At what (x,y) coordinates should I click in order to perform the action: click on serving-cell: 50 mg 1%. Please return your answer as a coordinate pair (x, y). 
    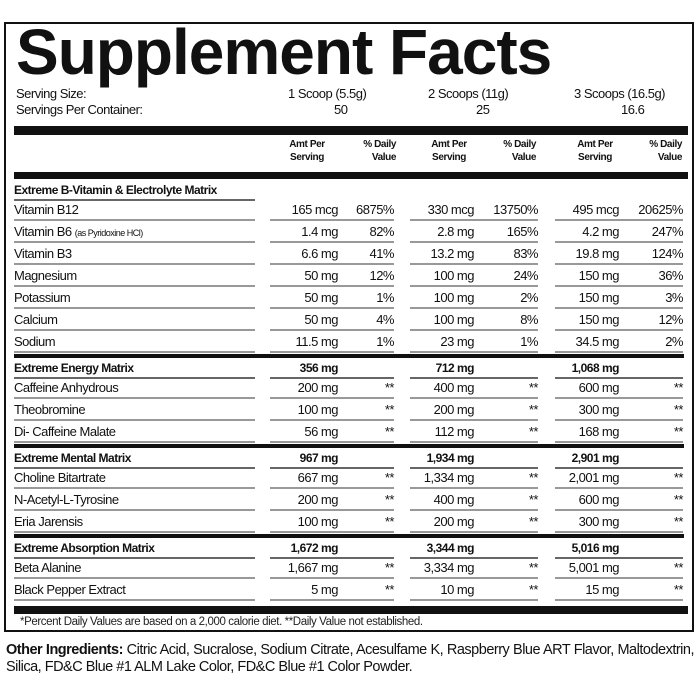
    Looking at the image, I should click on (332, 298).